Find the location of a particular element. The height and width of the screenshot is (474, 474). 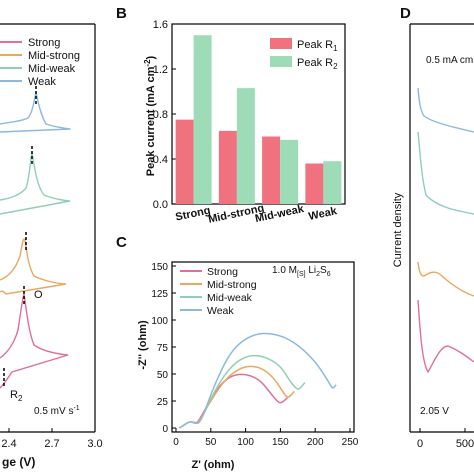

panel-b-letter: B is located at coordinates (121, 13).